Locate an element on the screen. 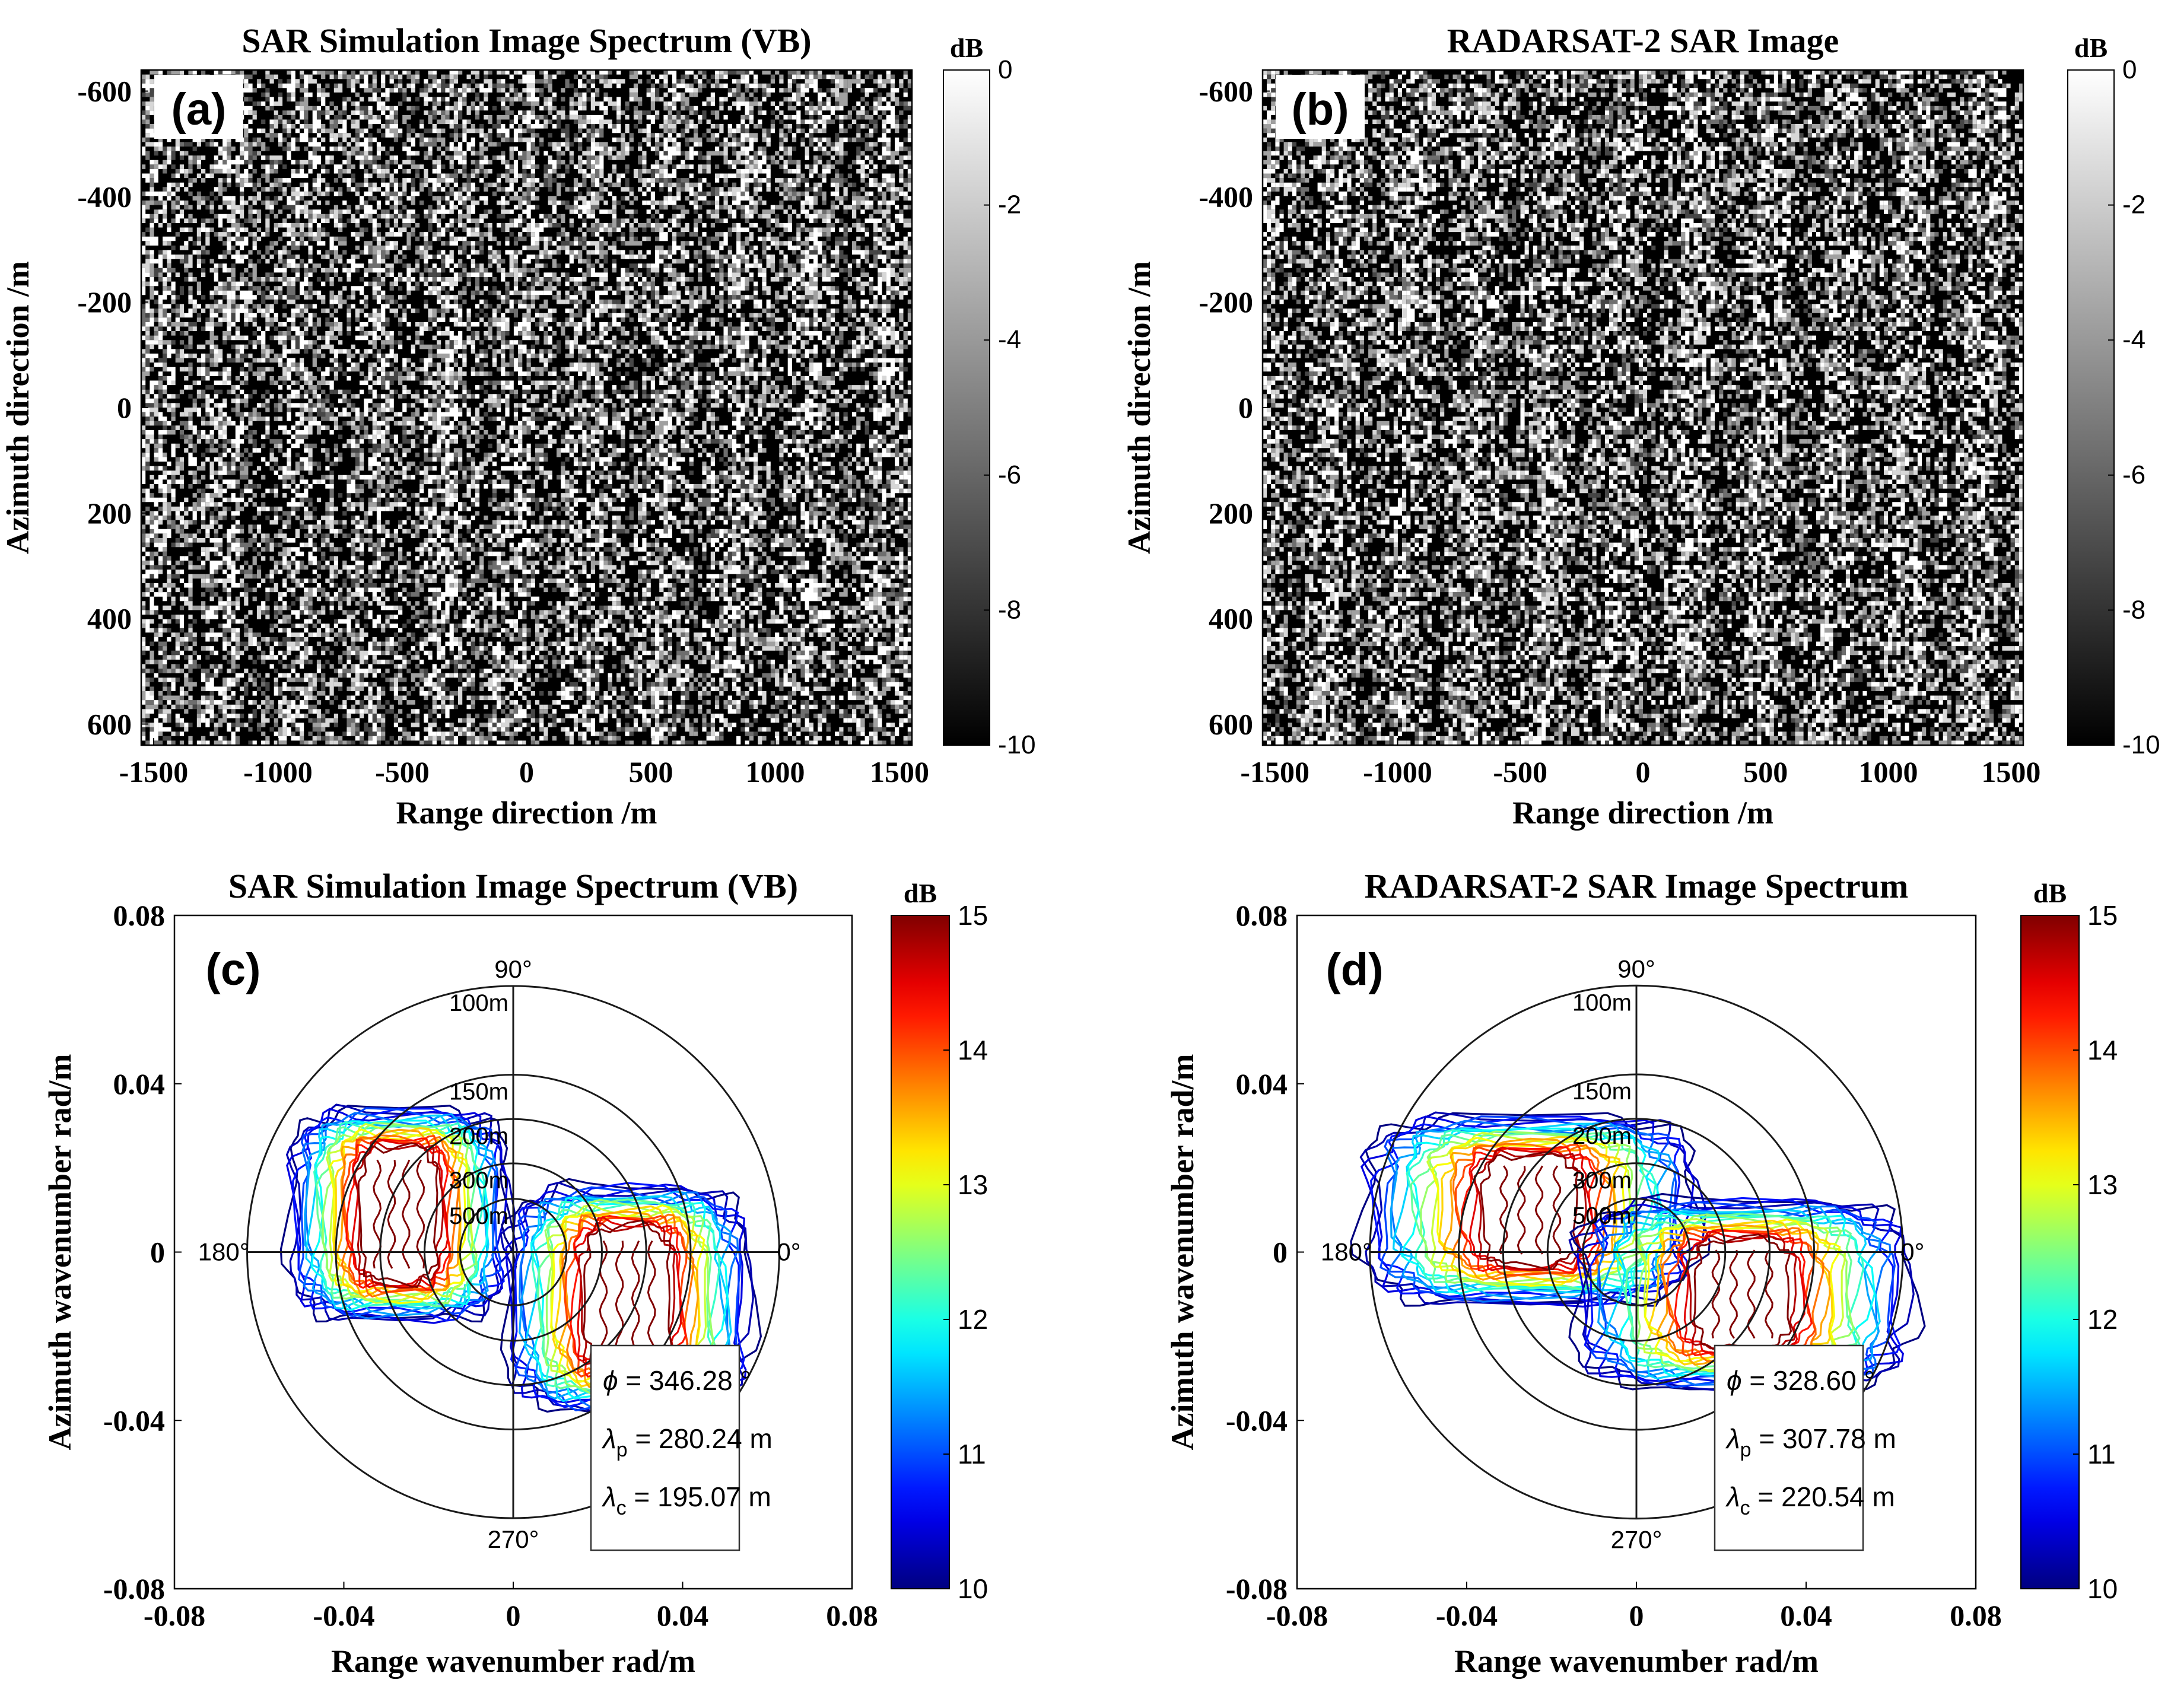 This screenshot has height=1708, width=2171. angle-label: 270° is located at coordinates (513, 1539).